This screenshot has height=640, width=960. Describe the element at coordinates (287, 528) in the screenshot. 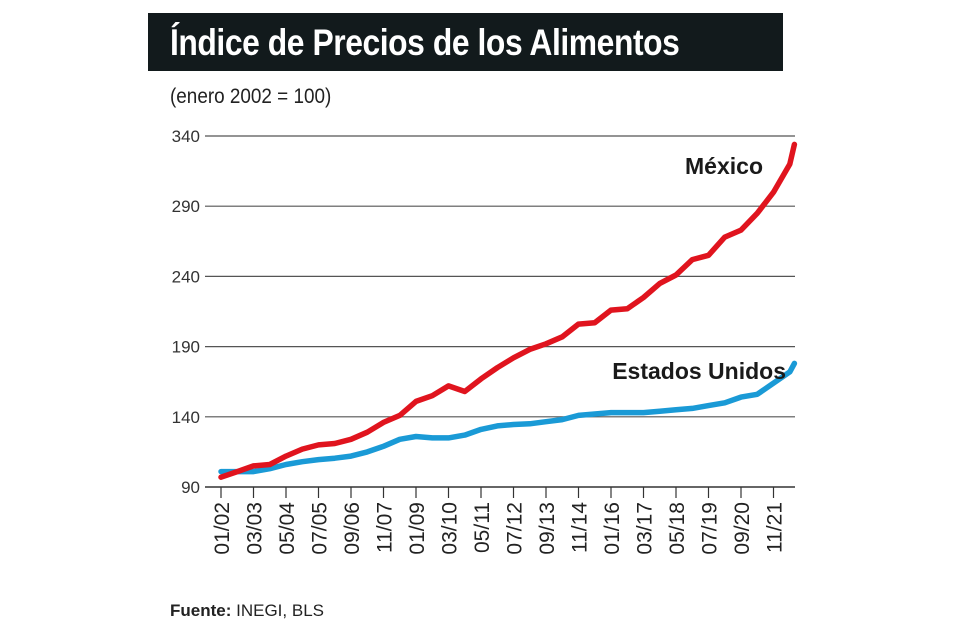

I see `x-tick-label: 05/04` at that location.